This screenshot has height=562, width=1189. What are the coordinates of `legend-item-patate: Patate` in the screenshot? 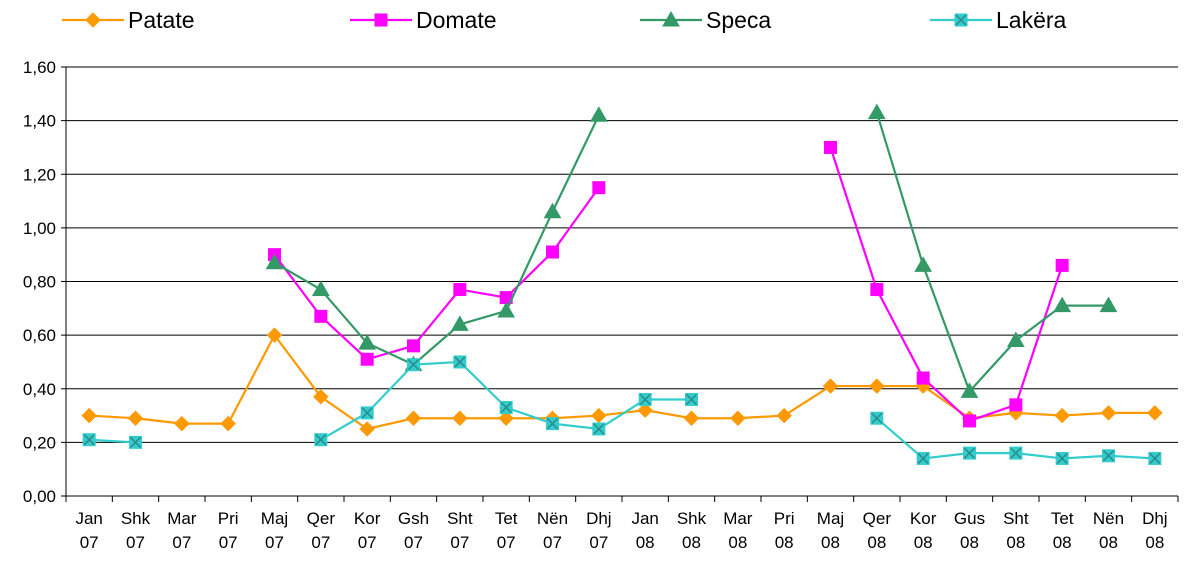 It's located at (128, 20).